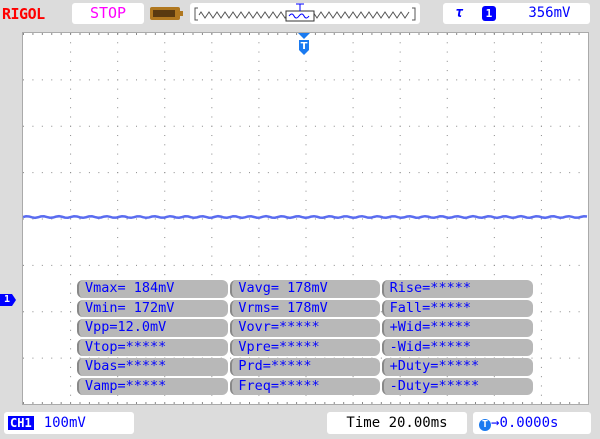 The height and width of the screenshot is (439, 600). I want to click on measurement-value: +Duty=*****, so click(457, 367).